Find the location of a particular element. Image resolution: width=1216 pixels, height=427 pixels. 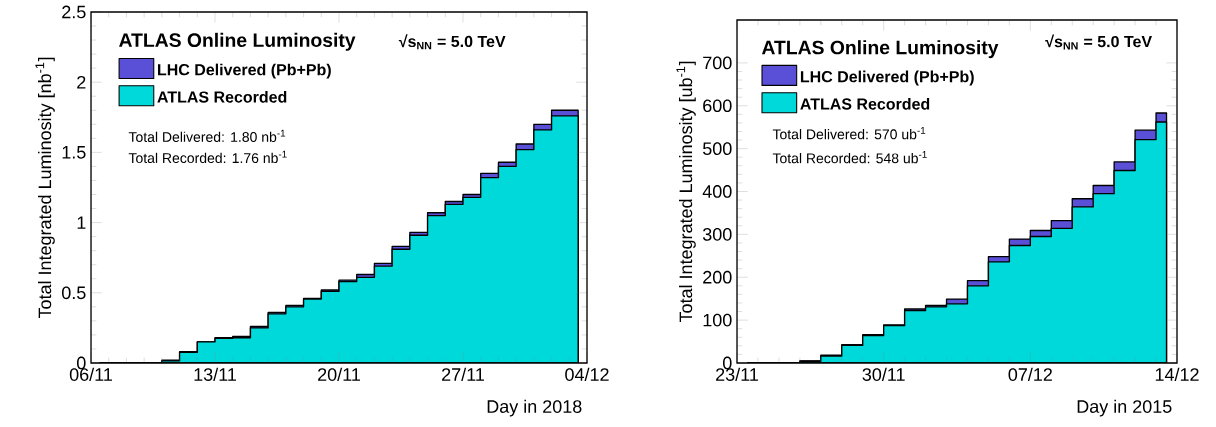

y-tick-label: 2 is located at coordinates (81, 82).